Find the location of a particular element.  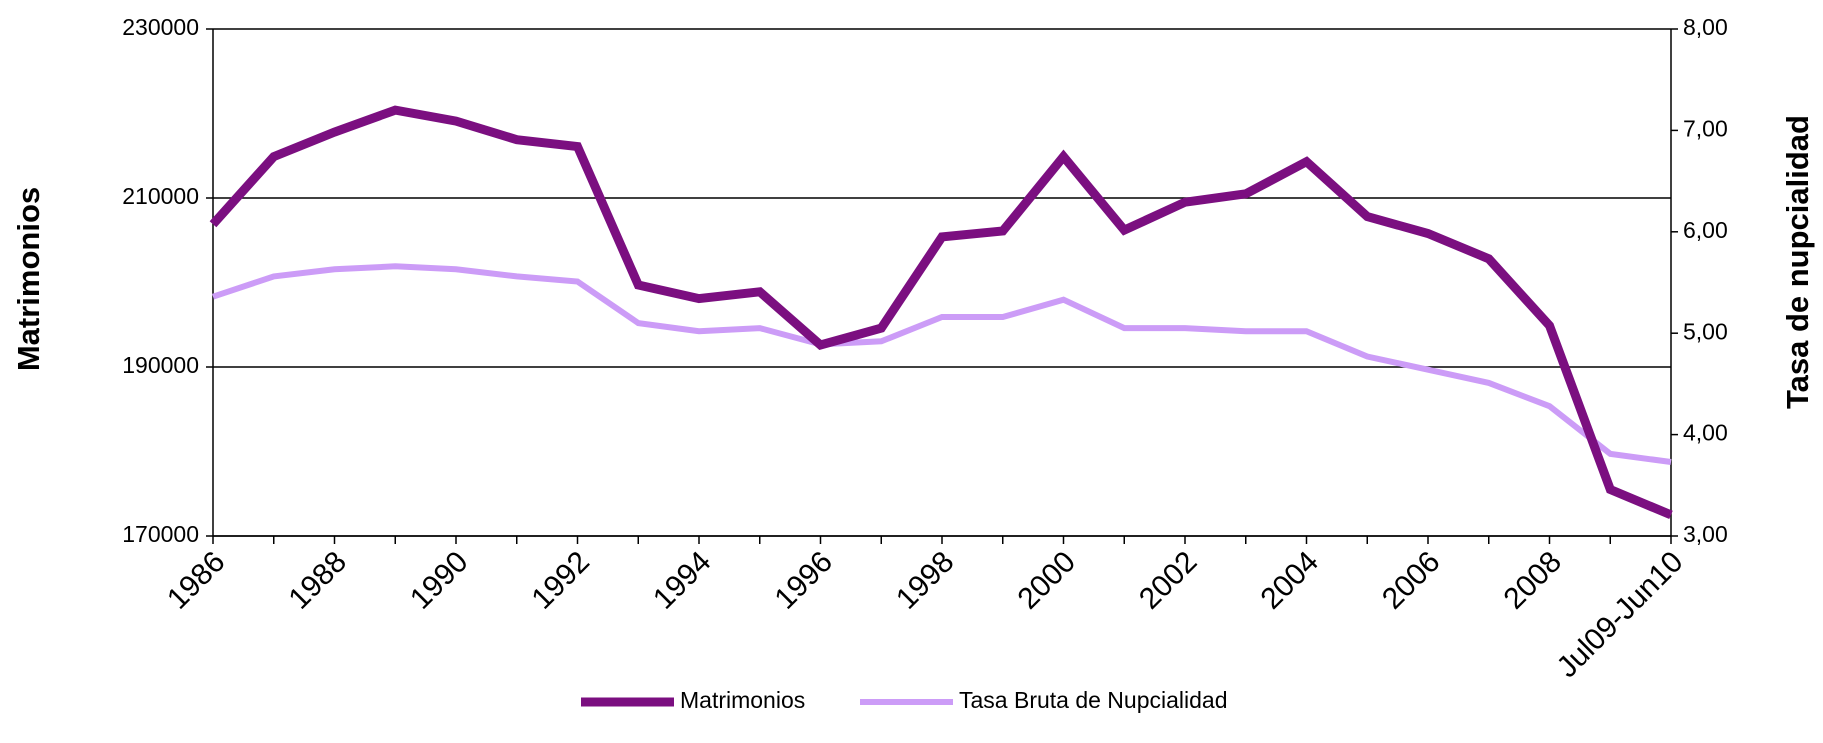

x-tick-label: 2004 is located at coordinates (1290, 580).